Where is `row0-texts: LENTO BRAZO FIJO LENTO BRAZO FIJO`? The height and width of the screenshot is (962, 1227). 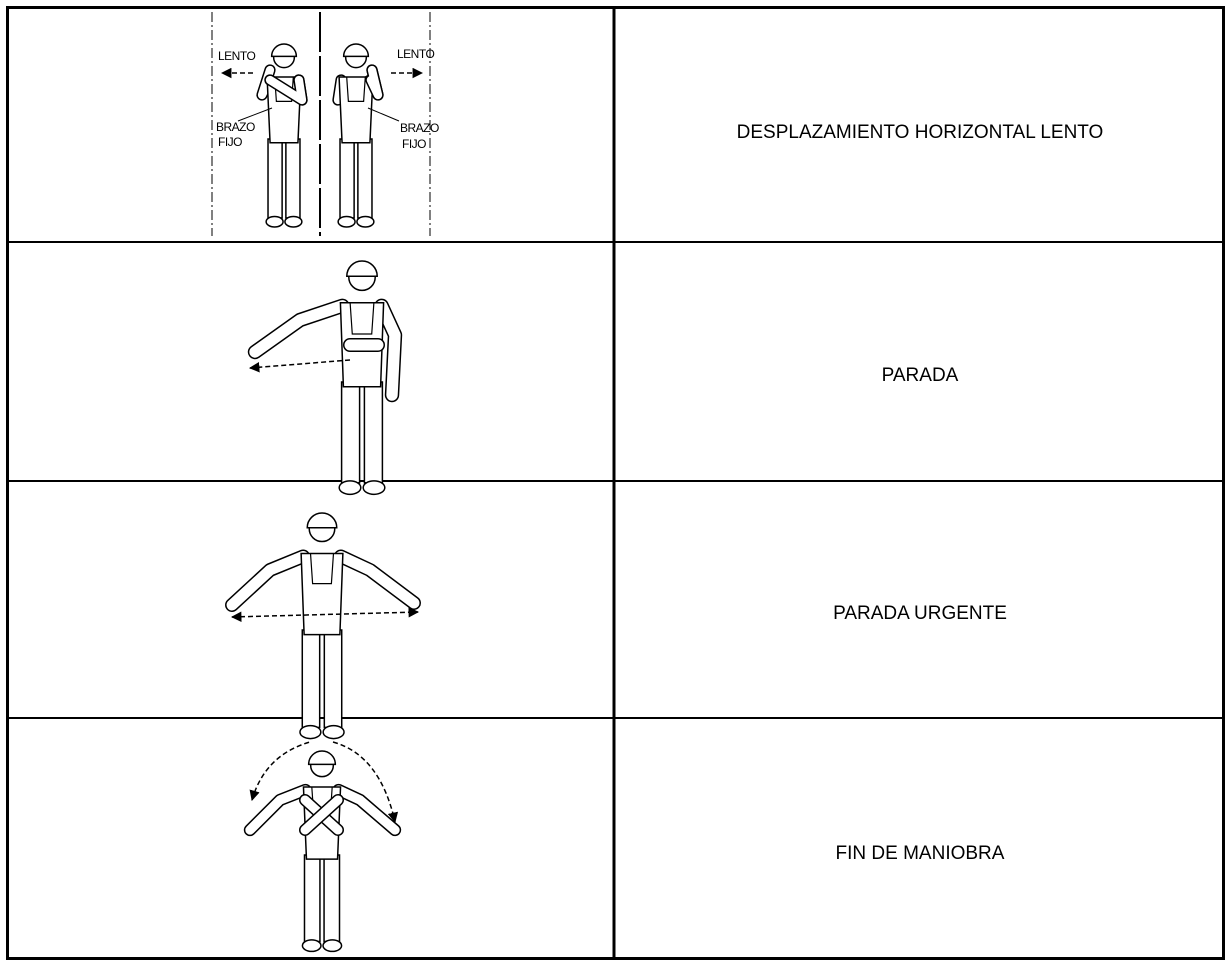
row0-texts: LENTO BRAZO FIJO LENTO BRAZO FIJO is located at coordinates (328, 99).